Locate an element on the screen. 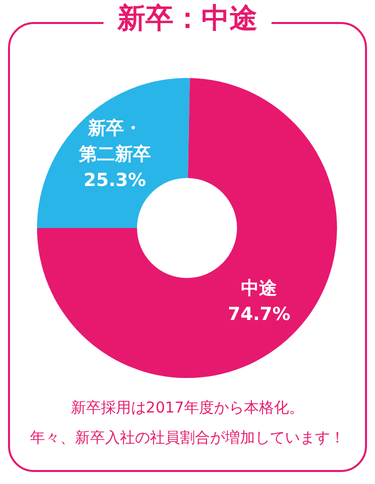 The image size is (375, 484). slice-label: 中途 is located at coordinates (259, 289).